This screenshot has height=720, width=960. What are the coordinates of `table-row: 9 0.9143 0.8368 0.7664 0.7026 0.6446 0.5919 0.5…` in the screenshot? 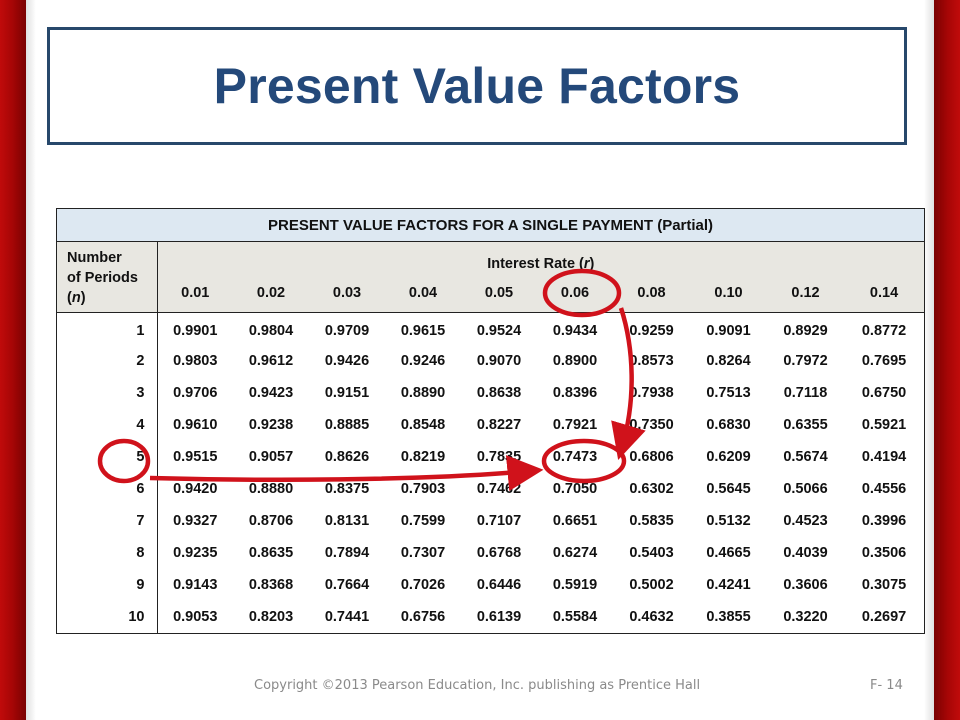 It's located at (490, 584).